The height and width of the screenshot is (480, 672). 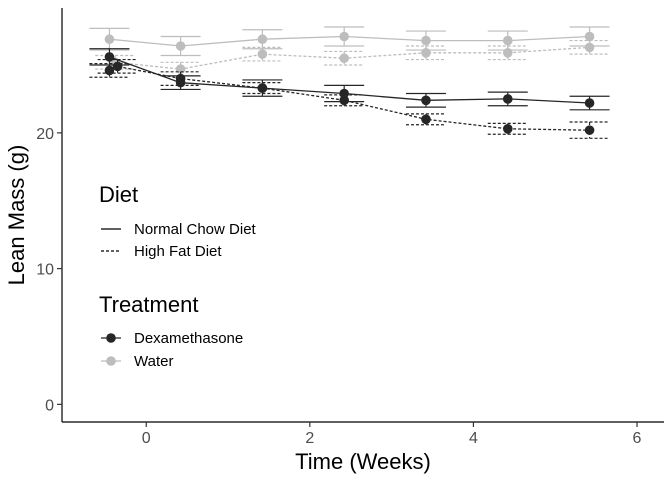 I want to click on x-tick-label: 0, so click(x=146, y=438).